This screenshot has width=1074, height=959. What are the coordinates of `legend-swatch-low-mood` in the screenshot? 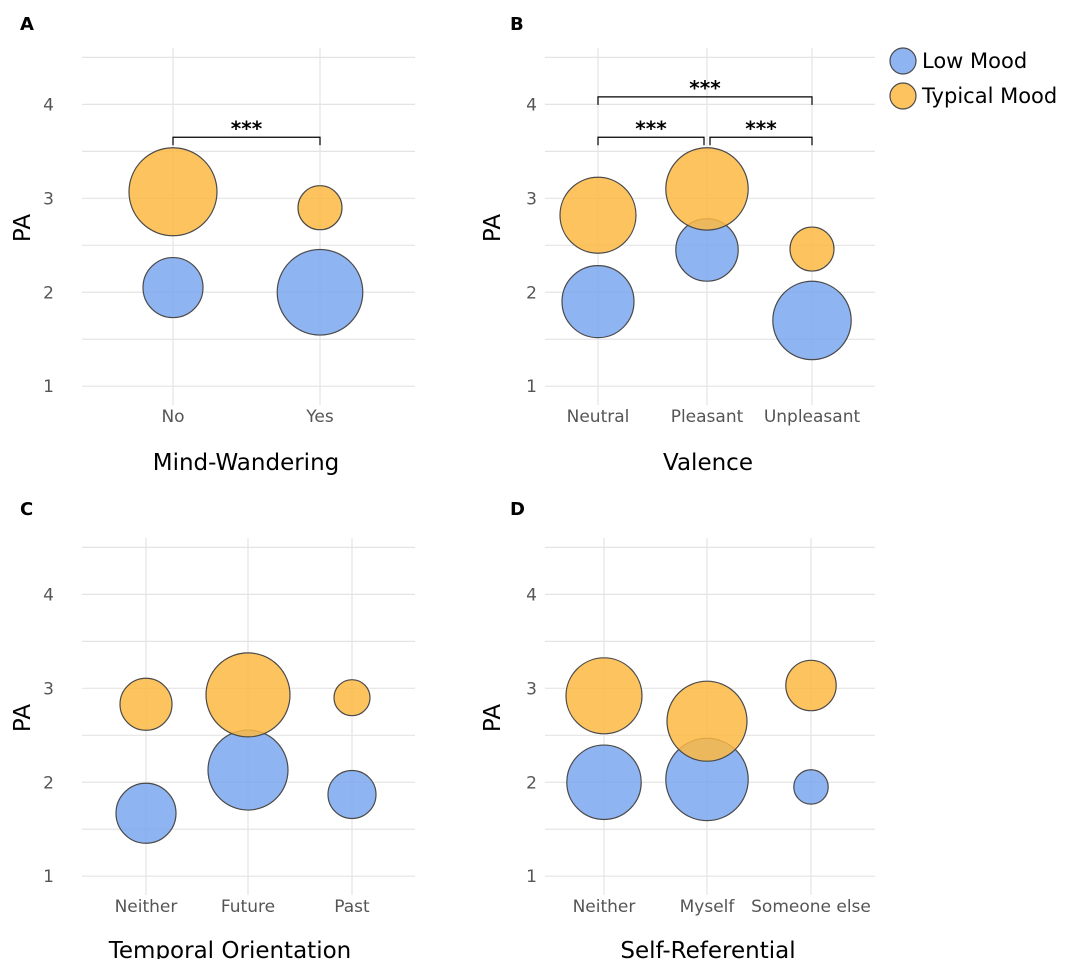 It's located at (903, 61).